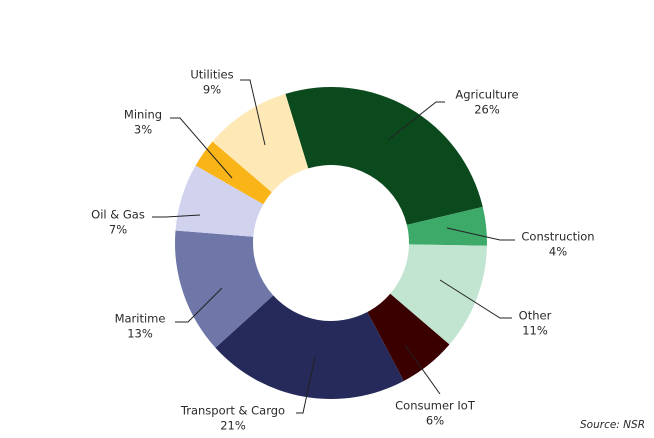 Image resolution: width=654 pixels, height=438 pixels. Describe the element at coordinates (557, 237) in the screenshot. I see `slice-label: Construction` at that location.